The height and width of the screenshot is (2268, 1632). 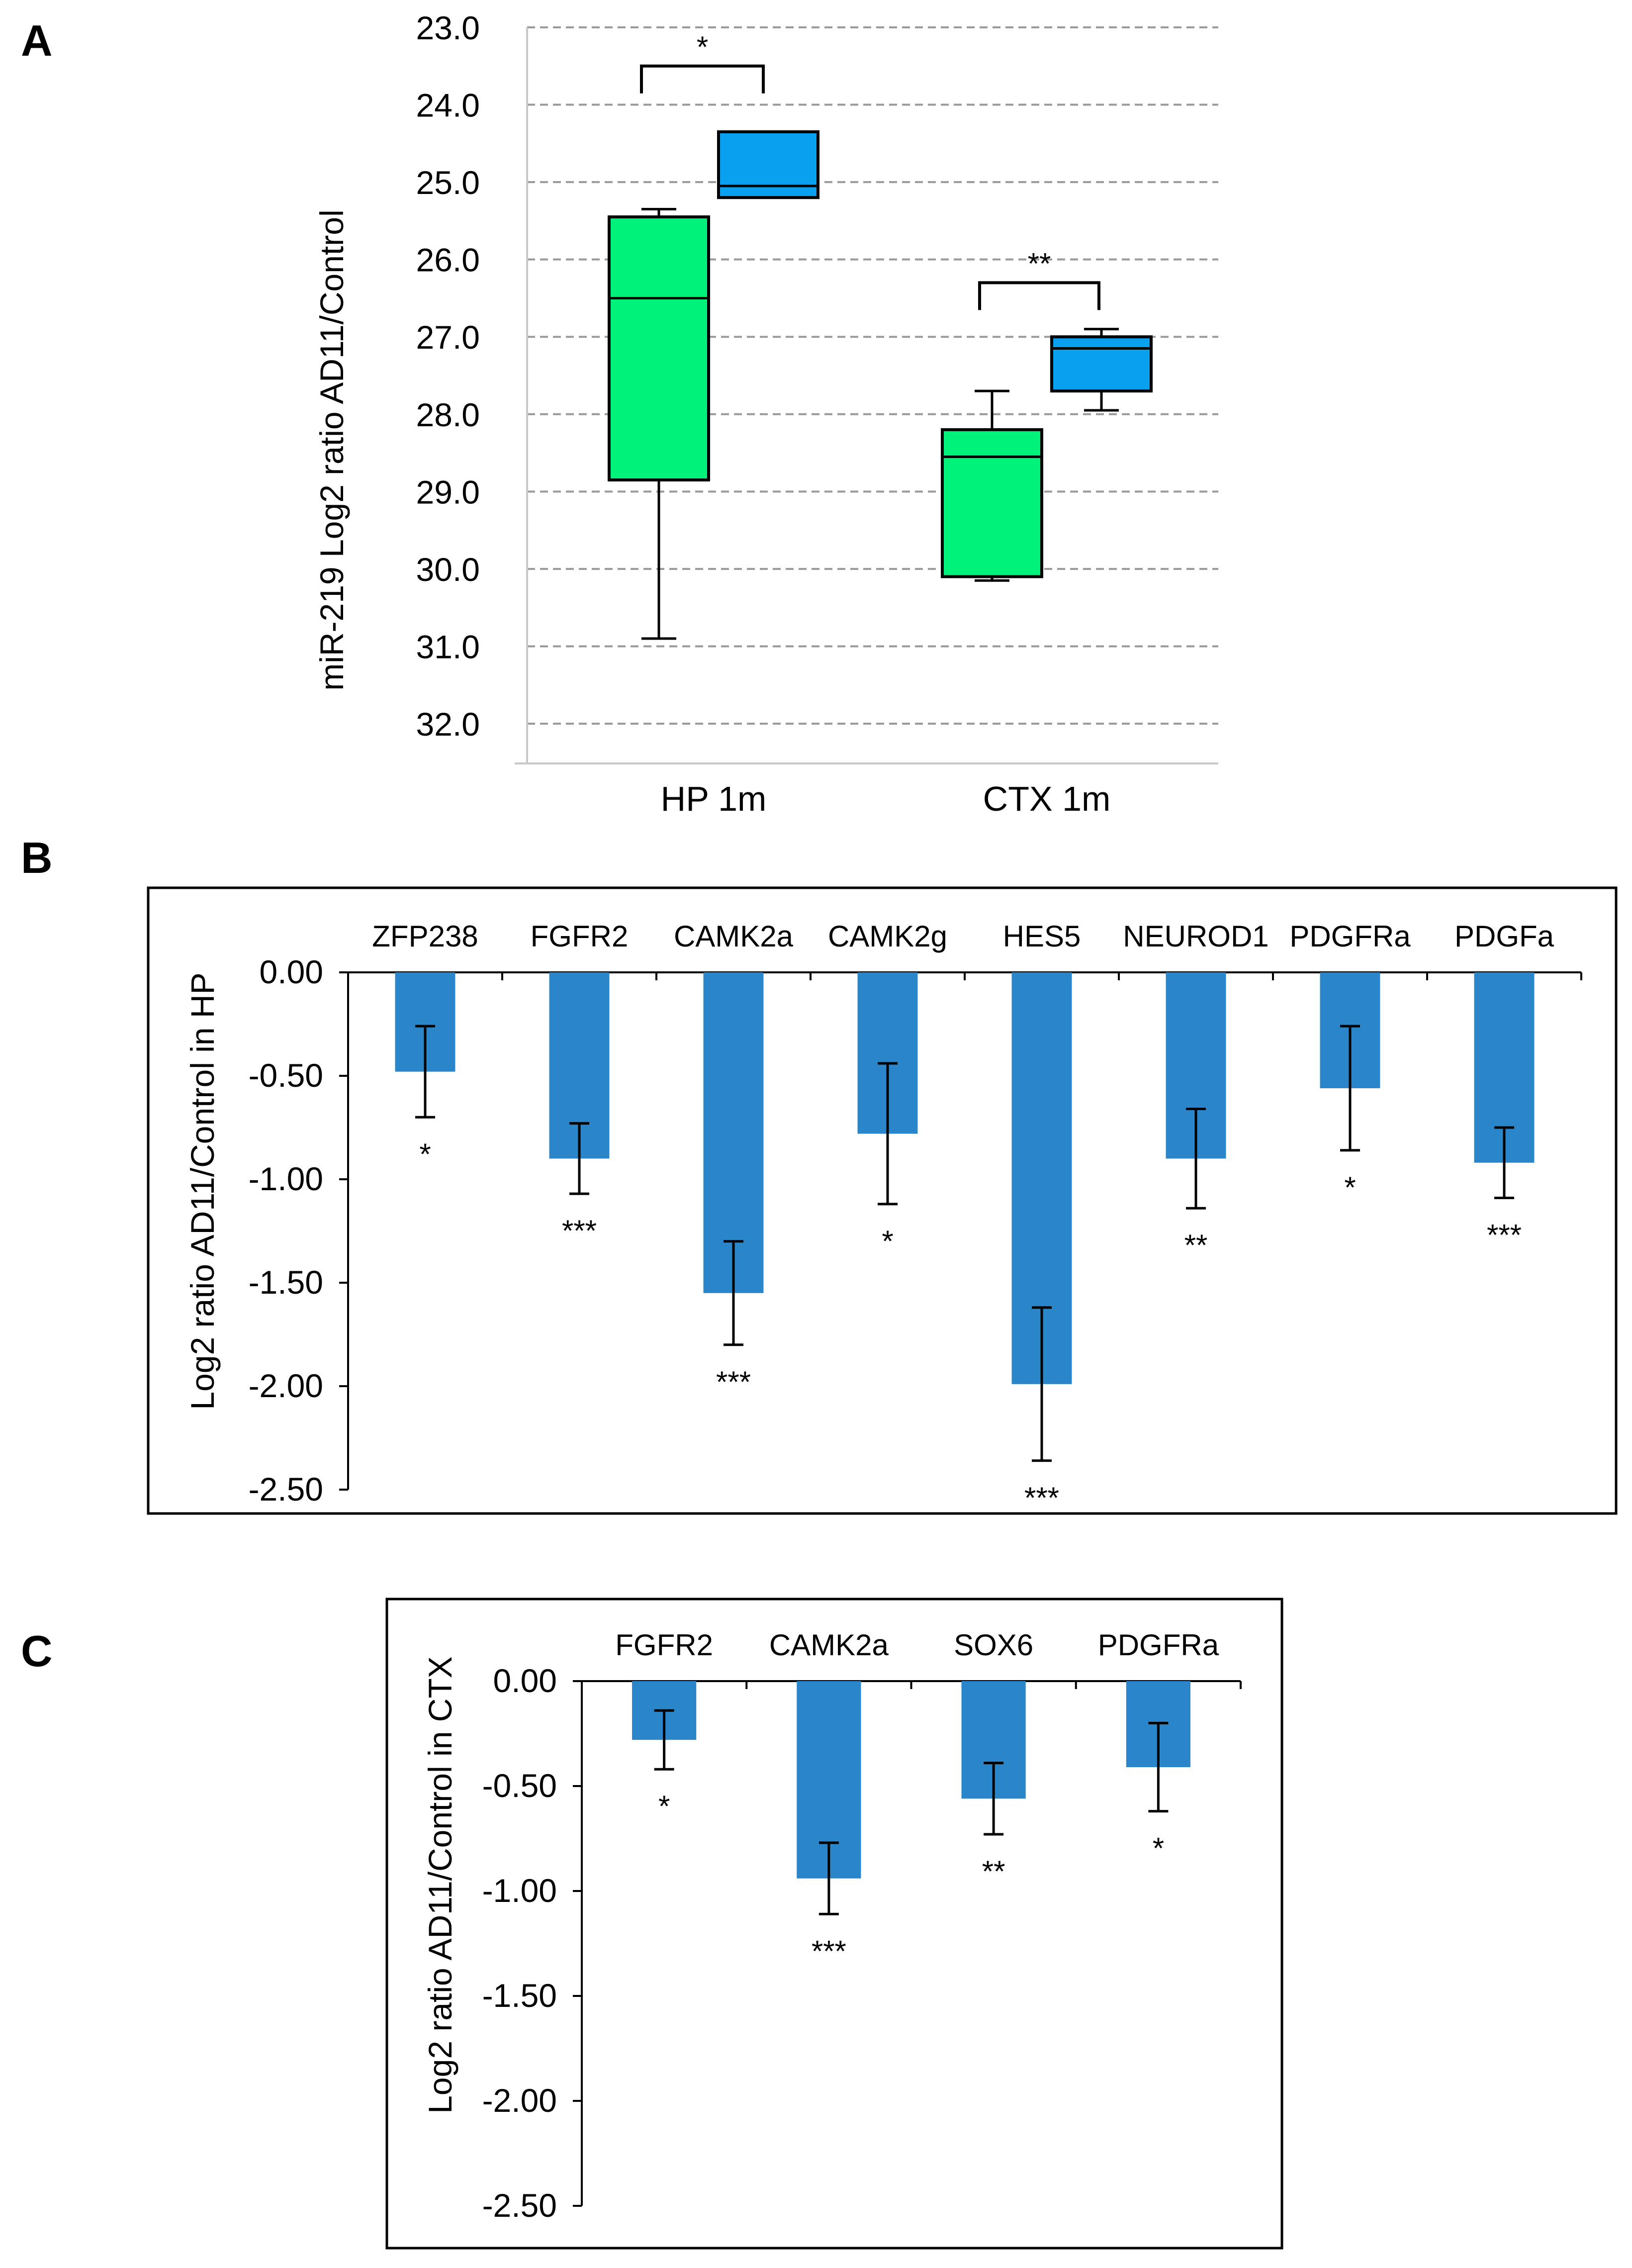 I want to click on category-label-3: CAMK2g, so click(x=888, y=937).